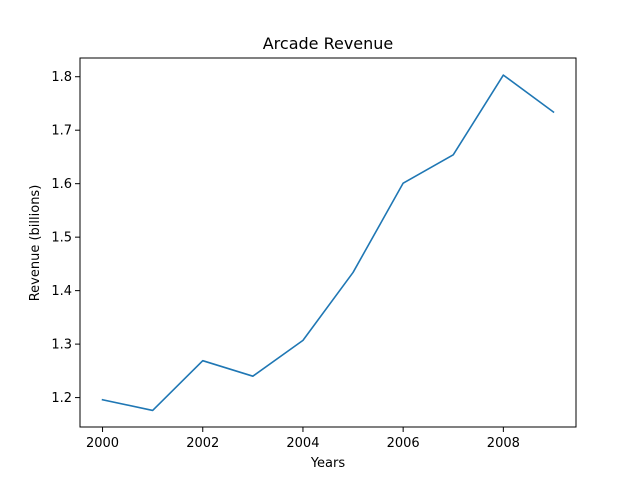 The width and height of the screenshot is (640, 480). What do you see at coordinates (202, 443) in the screenshot?
I see `x-tick-label: 2002` at bounding box center [202, 443].